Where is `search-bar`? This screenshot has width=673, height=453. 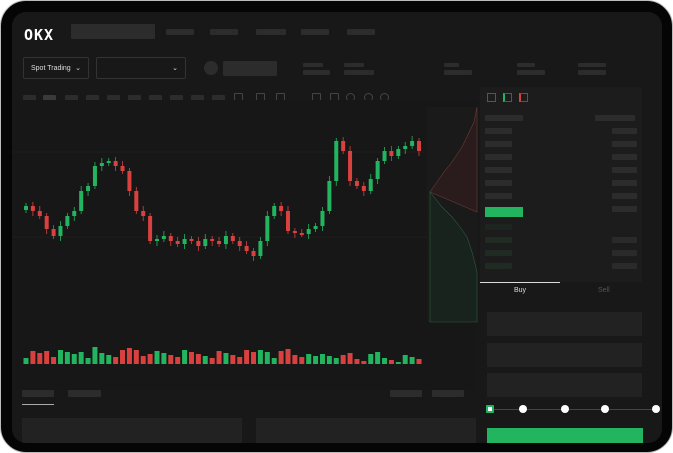 search-bar is located at coordinates (113, 31).